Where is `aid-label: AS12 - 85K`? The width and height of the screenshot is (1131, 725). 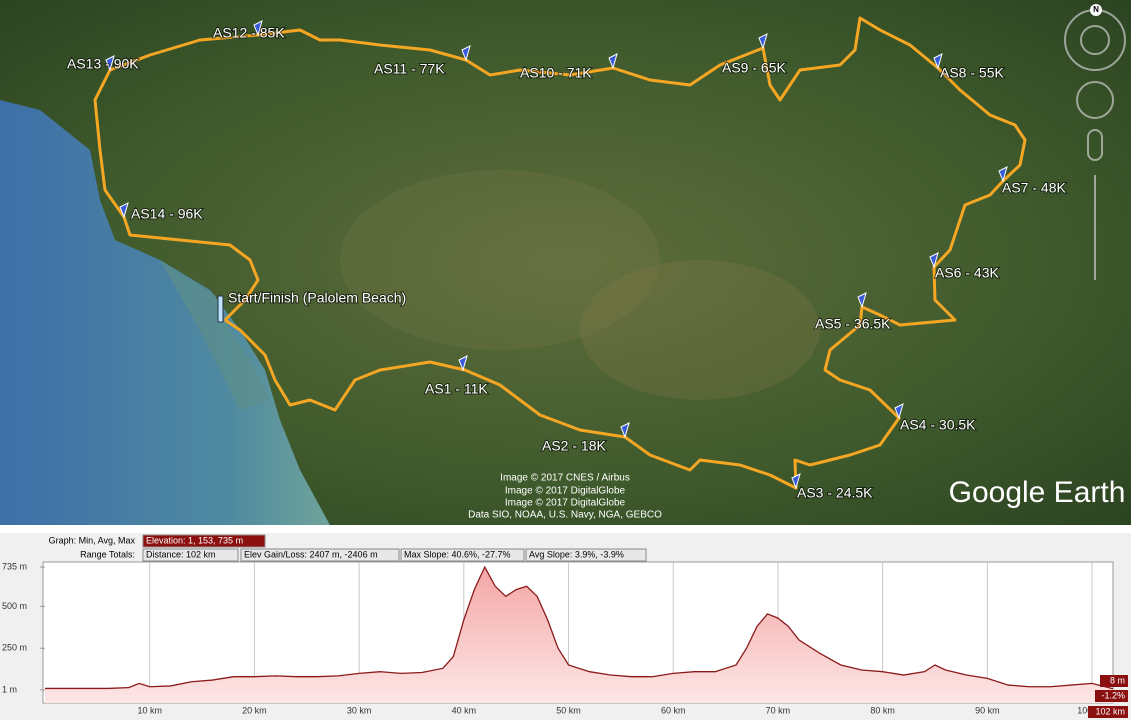
aid-label: AS12 - 85K is located at coordinates (249, 33).